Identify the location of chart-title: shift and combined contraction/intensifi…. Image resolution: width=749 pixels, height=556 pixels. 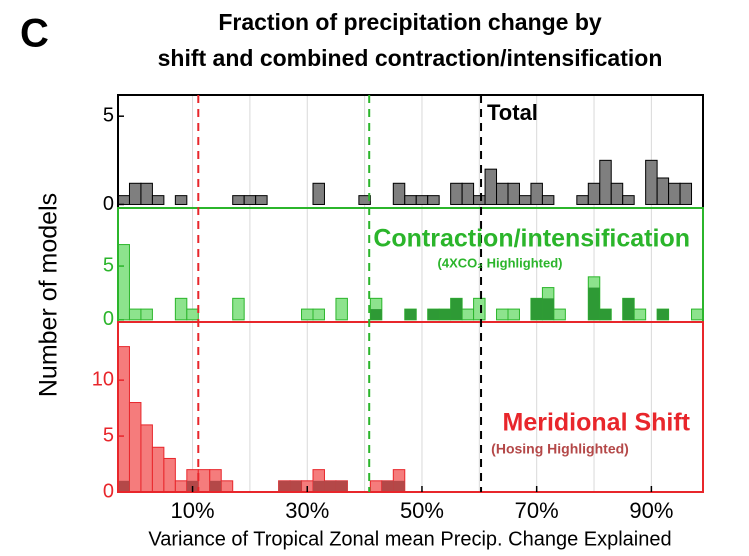
(410, 58).